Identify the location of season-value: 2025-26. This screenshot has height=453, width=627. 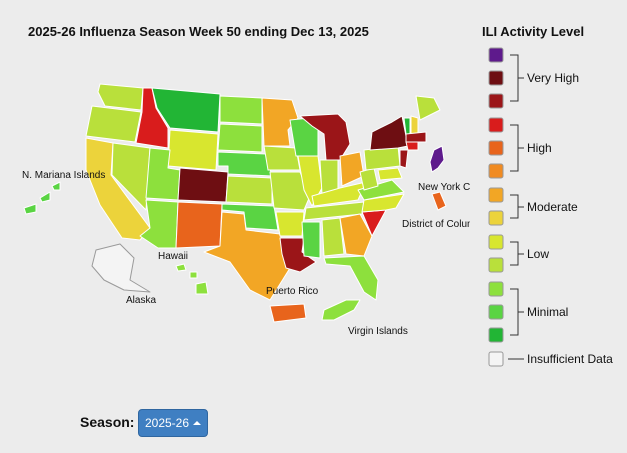
(167, 423).